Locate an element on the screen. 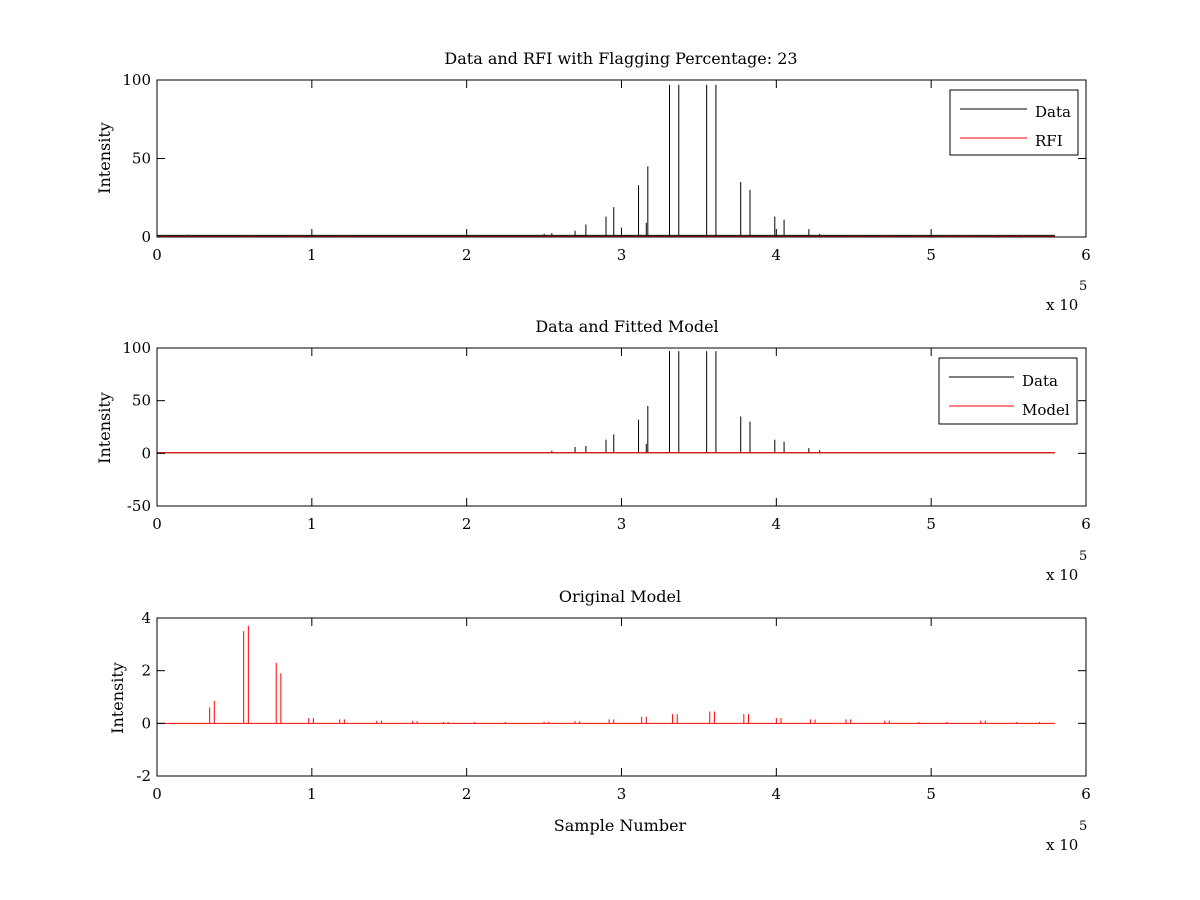  y-tick-label: -50 is located at coordinates (139, 506).